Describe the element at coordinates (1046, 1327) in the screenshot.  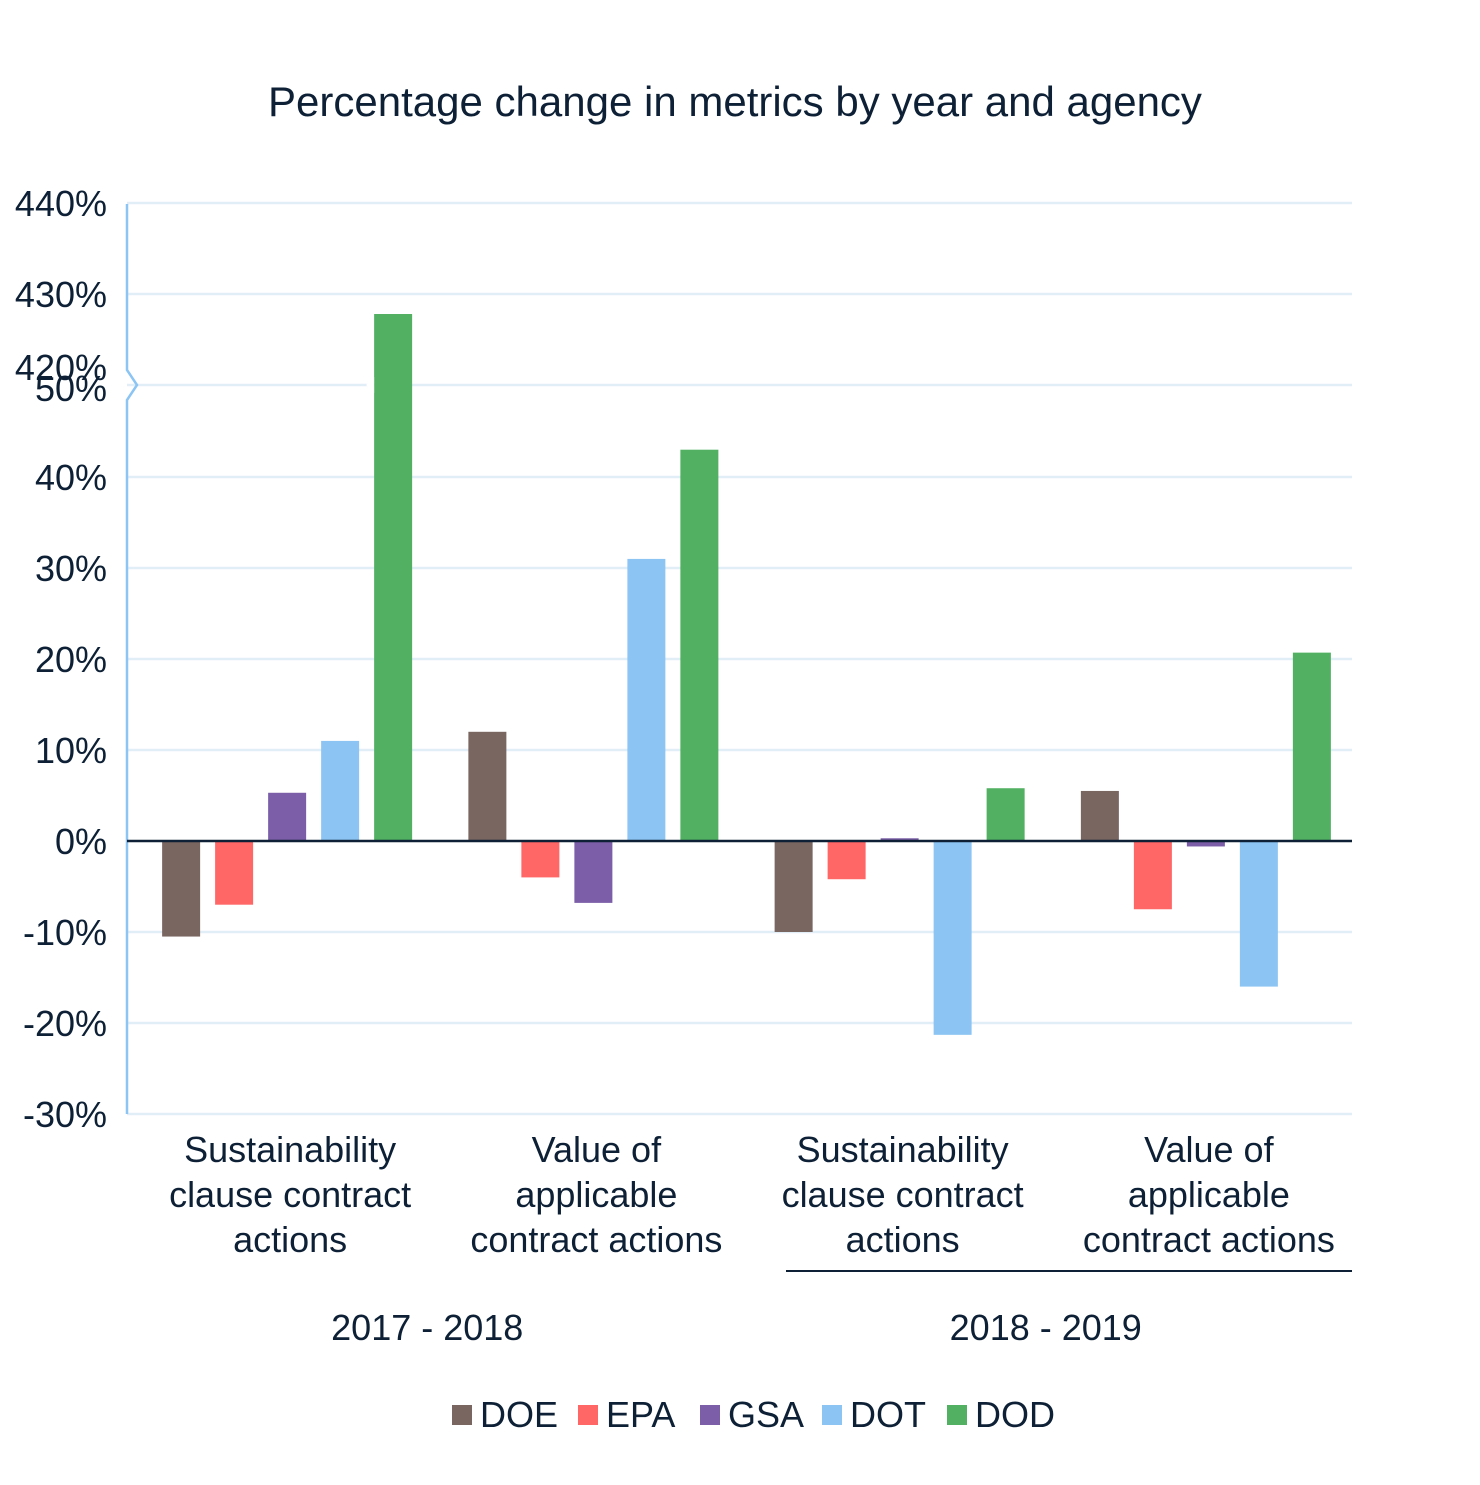
I see `group-label: 2018 - 2019` at that location.